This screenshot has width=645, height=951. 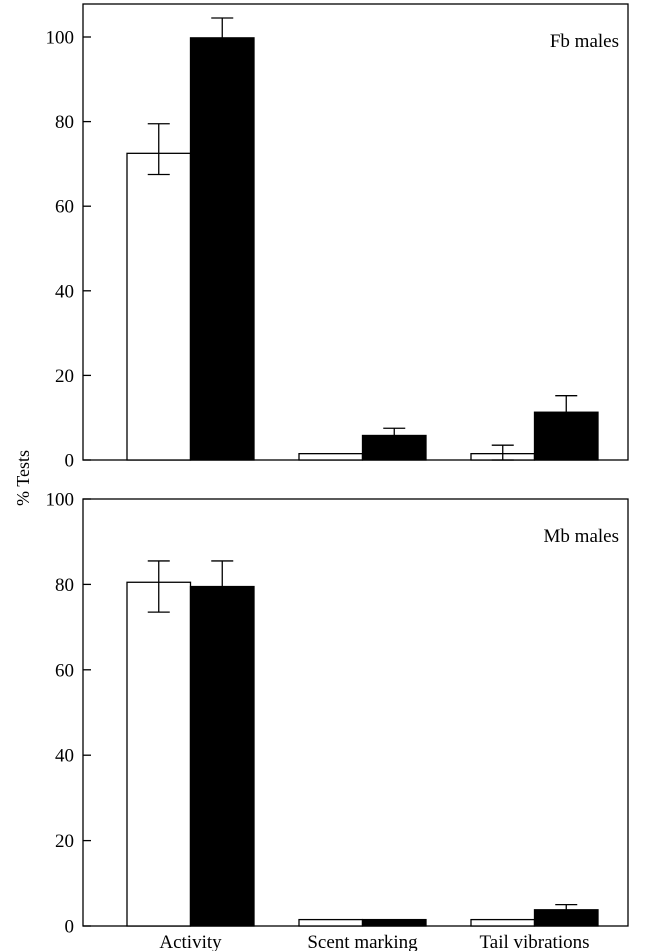 I want to click on y-axis-label-group: % Tests, so click(x=23, y=478).